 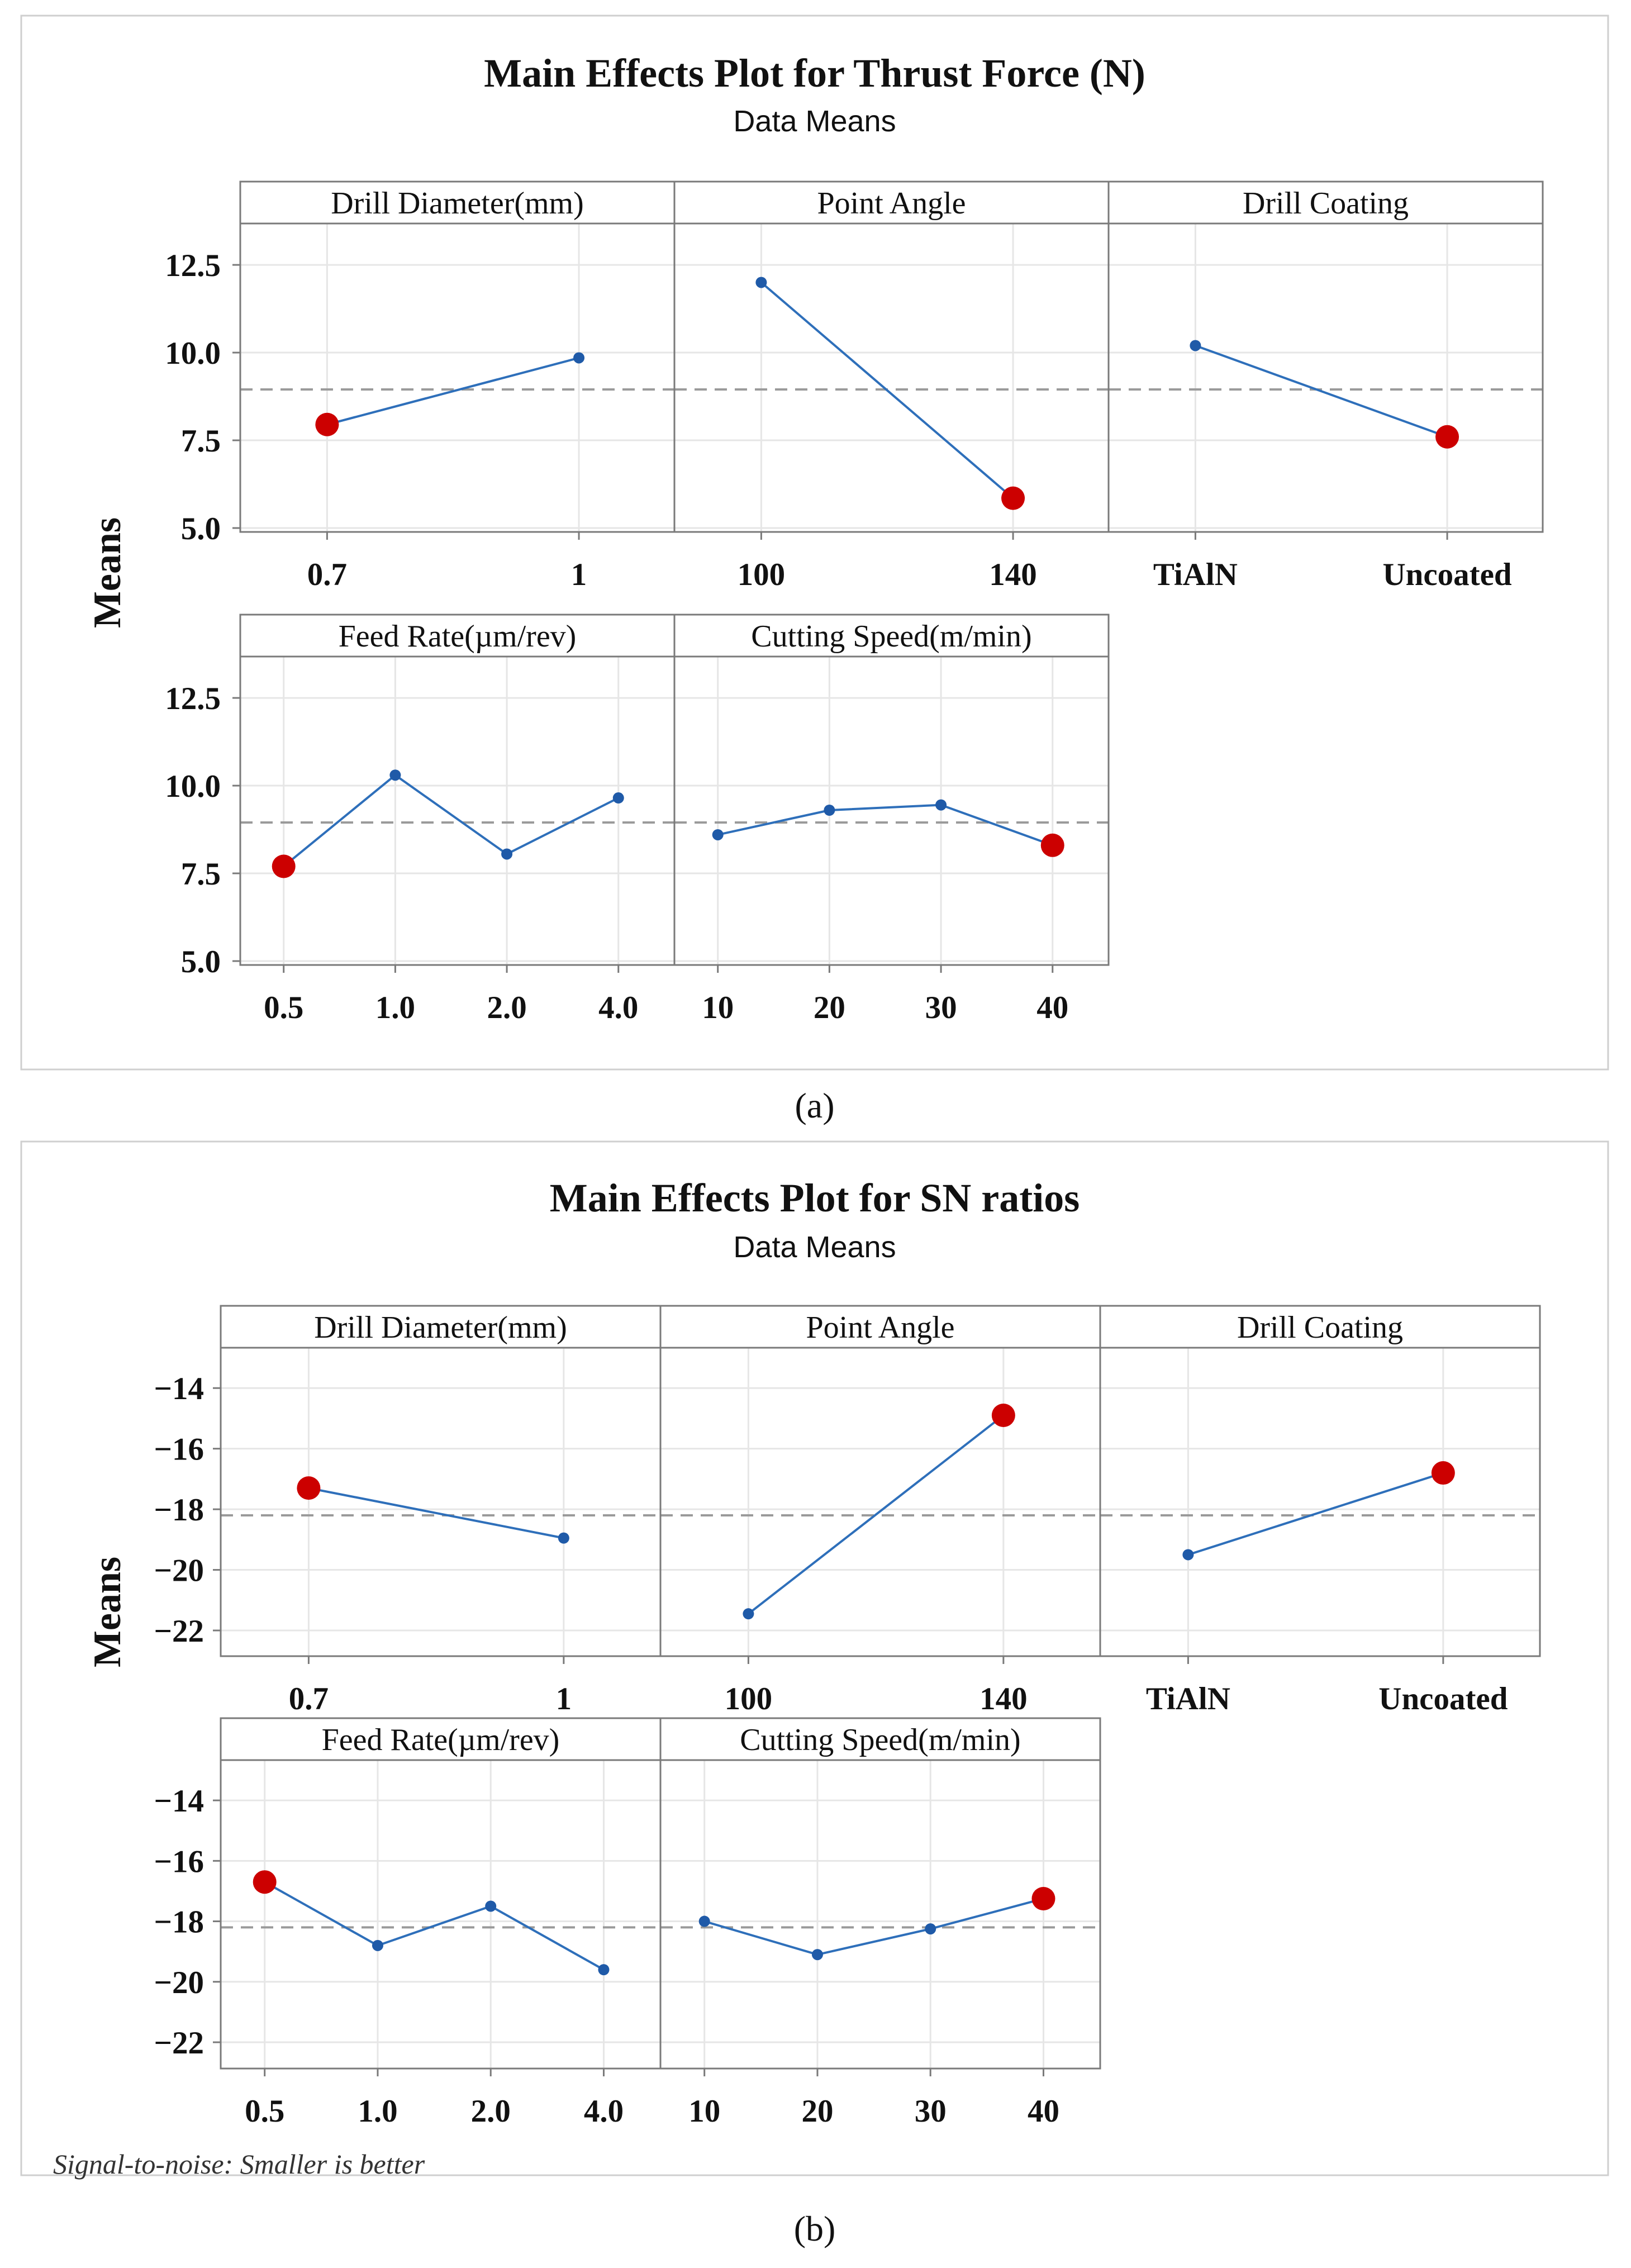 I want to click on x-tick-label: 140, so click(x=1003, y=1699).